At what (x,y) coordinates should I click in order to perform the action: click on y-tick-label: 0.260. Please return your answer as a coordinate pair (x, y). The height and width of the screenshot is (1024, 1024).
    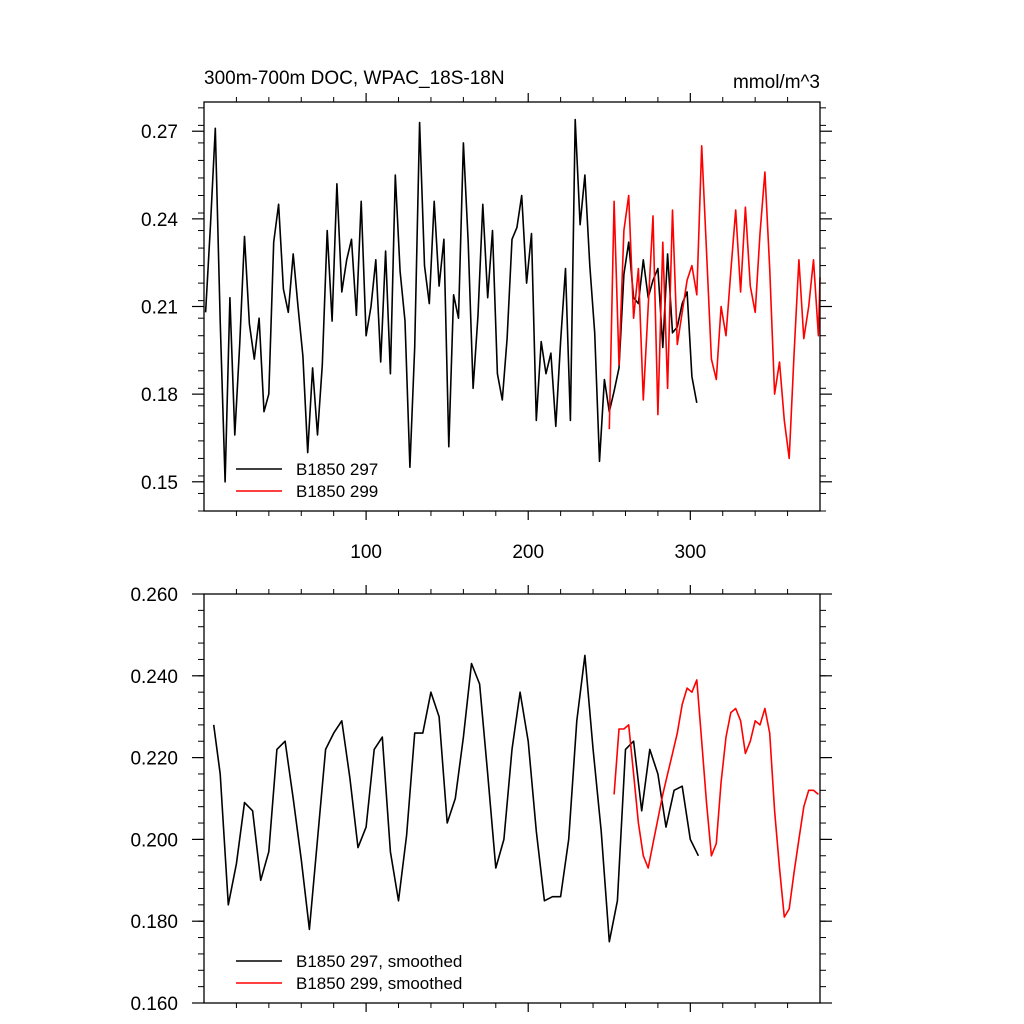
    Looking at the image, I should click on (154, 595).